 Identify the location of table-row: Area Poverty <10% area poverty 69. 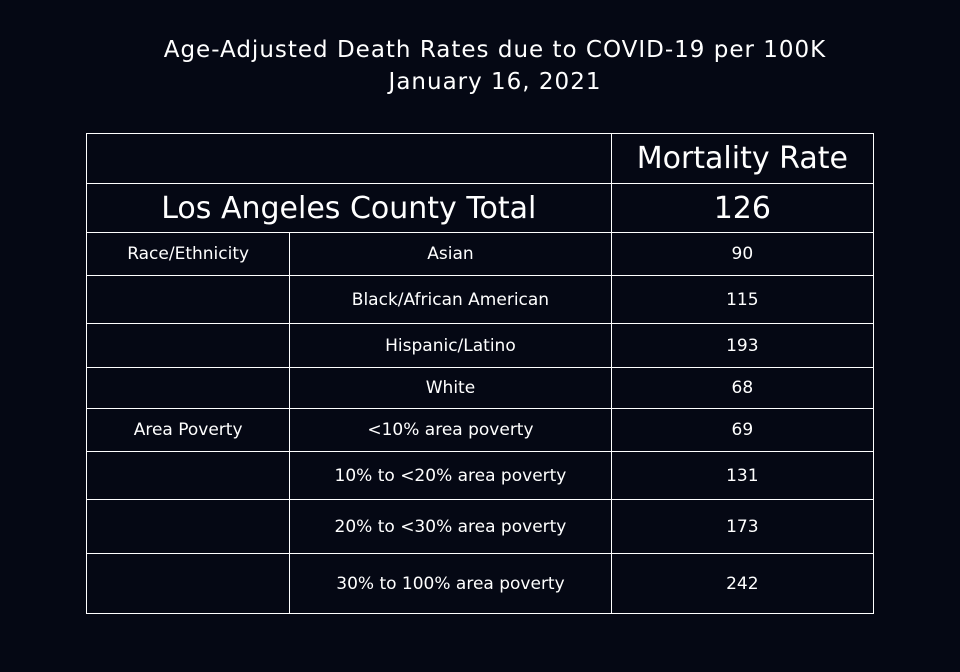
(480, 430).